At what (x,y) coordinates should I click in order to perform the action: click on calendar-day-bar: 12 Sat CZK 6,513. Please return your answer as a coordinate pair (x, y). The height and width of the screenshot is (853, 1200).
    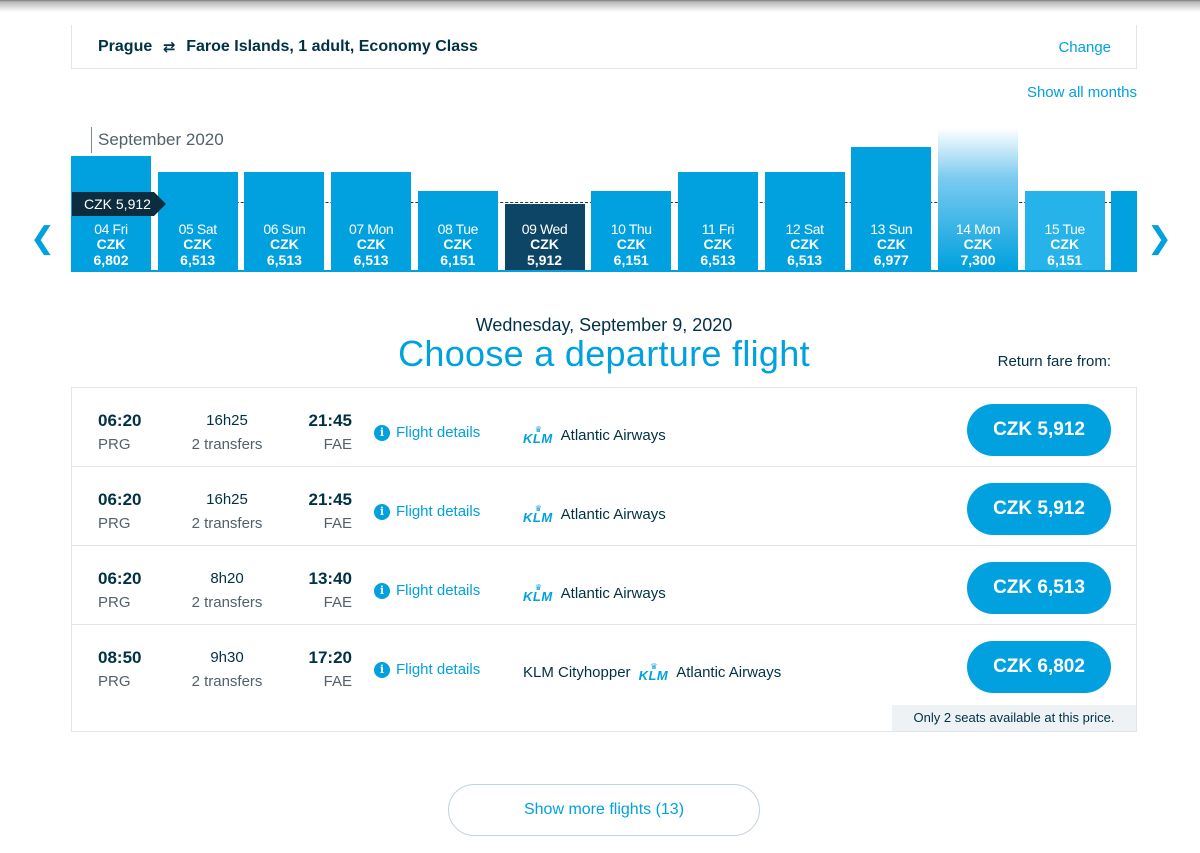
    Looking at the image, I should click on (804, 221).